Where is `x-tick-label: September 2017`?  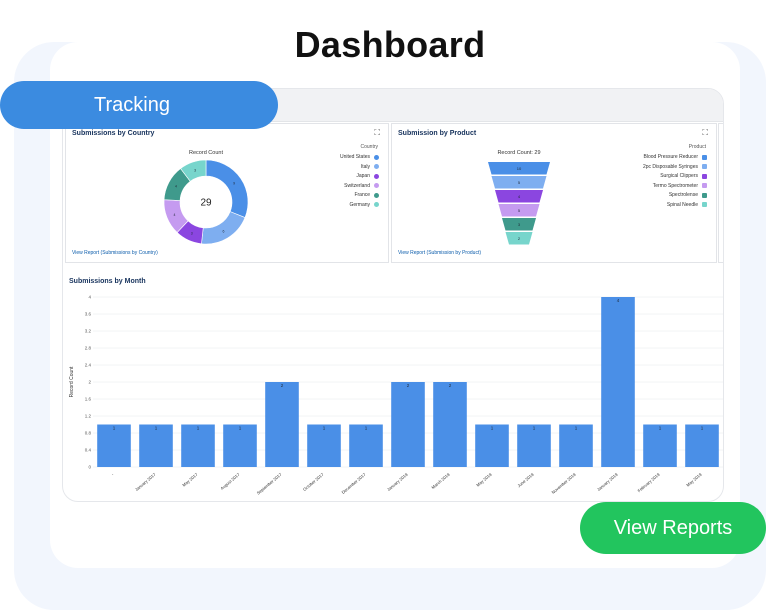
x-tick-label: September 2017 is located at coordinates (269, 484).